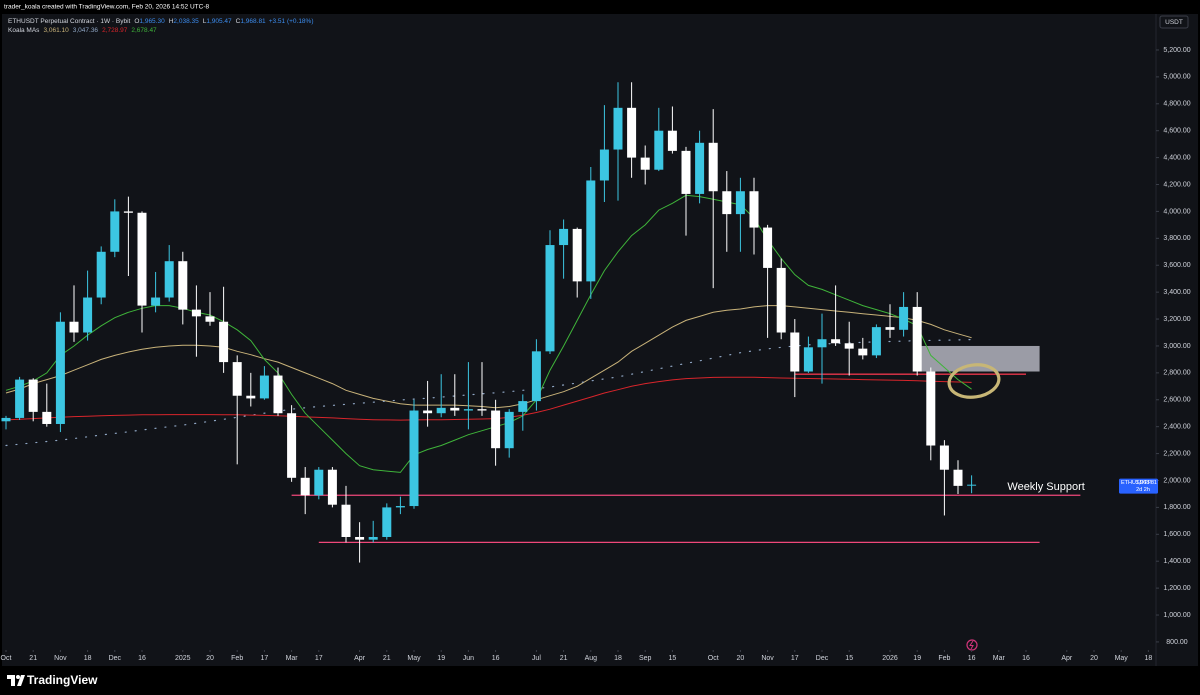 This screenshot has height=695, width=1200. What do you see at coordinates (849, 658) in the screenshot?
I see `x-tick-label: 15` at bounding box center [849, 658].